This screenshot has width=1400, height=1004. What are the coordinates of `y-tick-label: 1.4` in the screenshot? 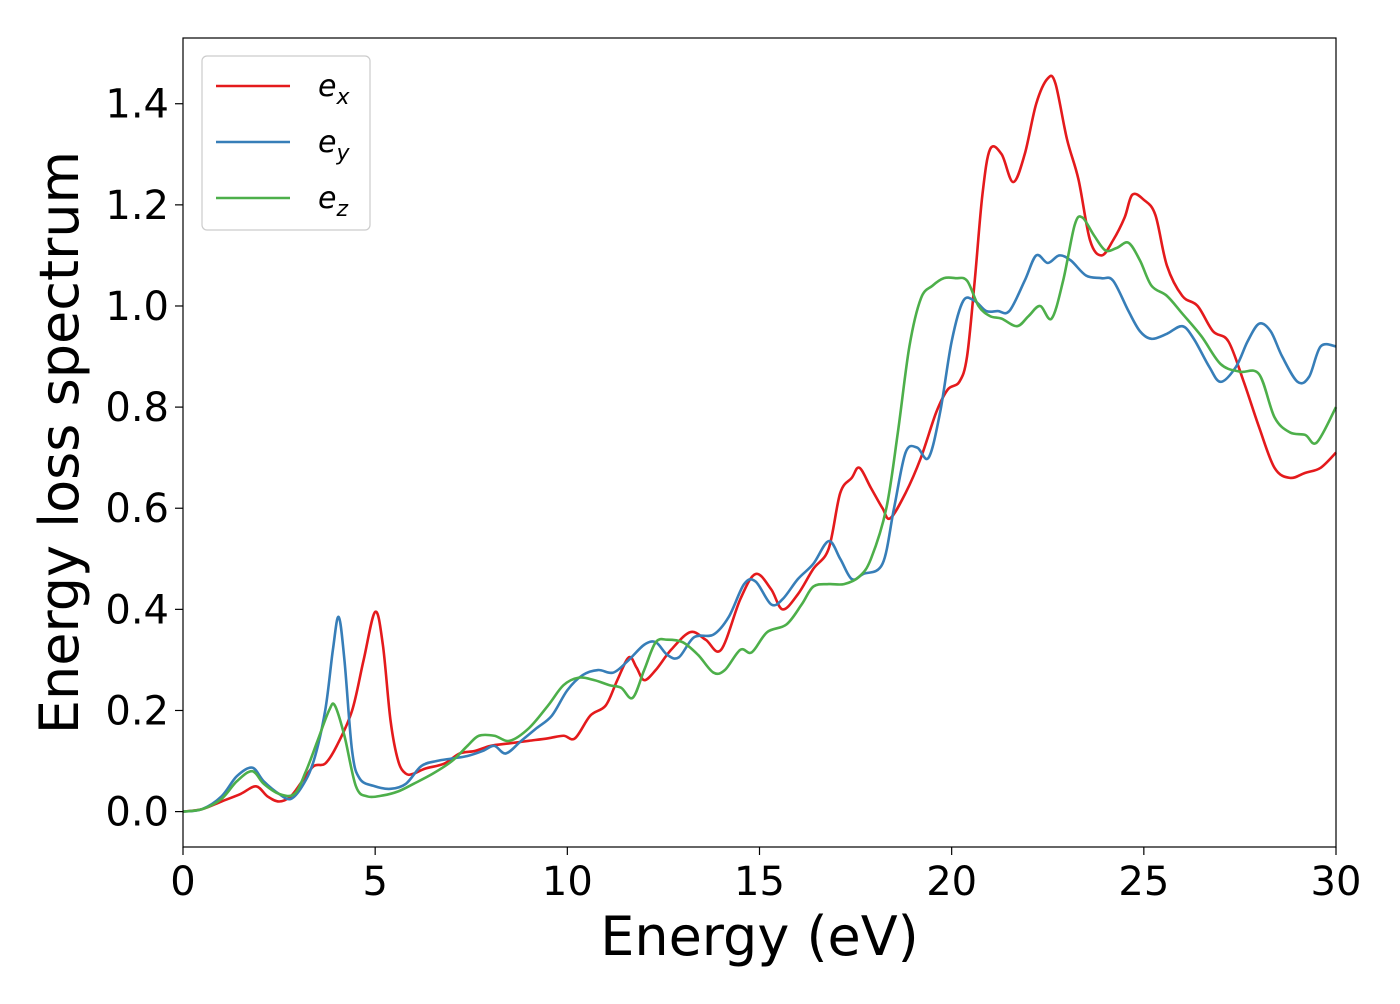 It's located at (137, 105).